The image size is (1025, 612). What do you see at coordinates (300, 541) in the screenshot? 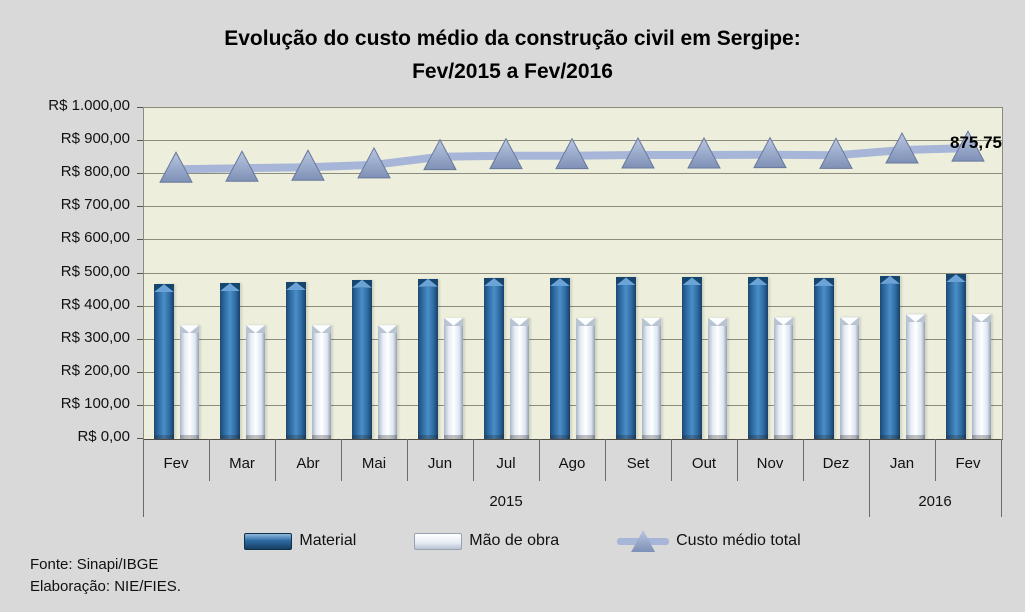
I see `legend-item-material: Material` at bounding box center [300, 541].